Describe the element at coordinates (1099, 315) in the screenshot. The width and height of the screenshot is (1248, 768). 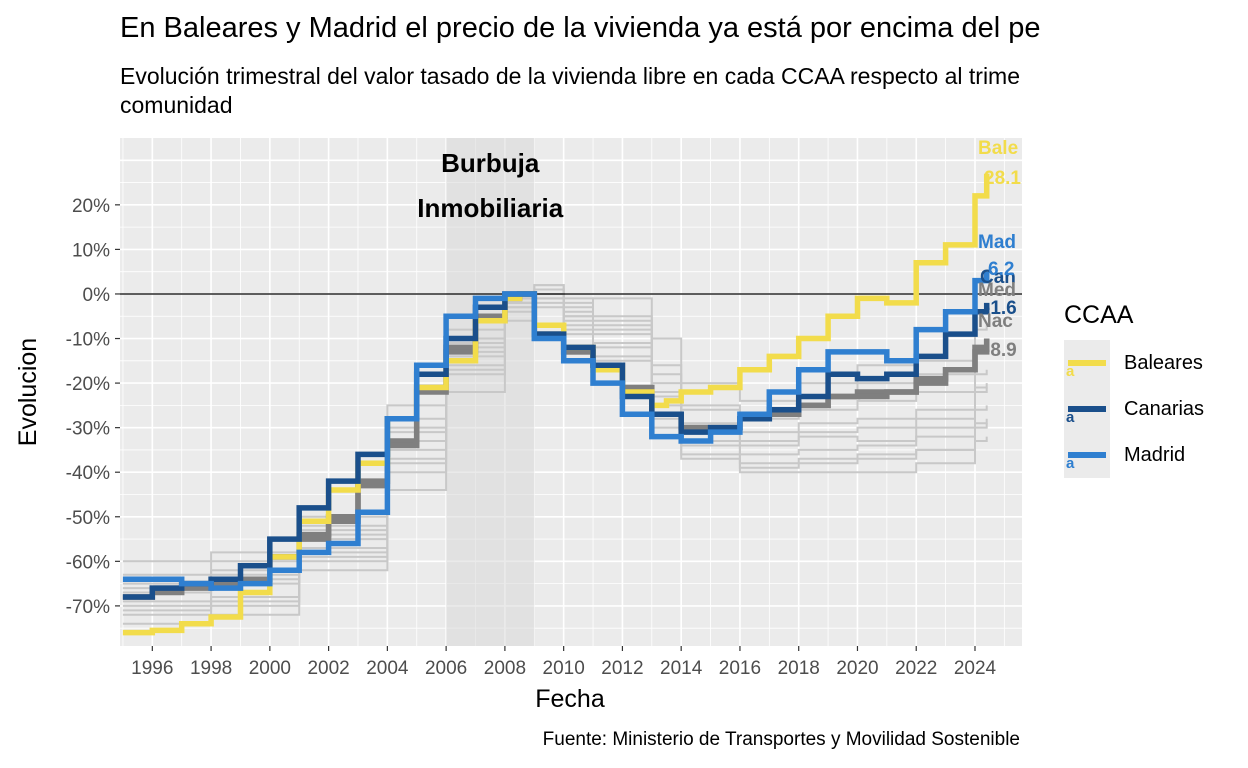
I see `legend-title: CCAA` at that location.